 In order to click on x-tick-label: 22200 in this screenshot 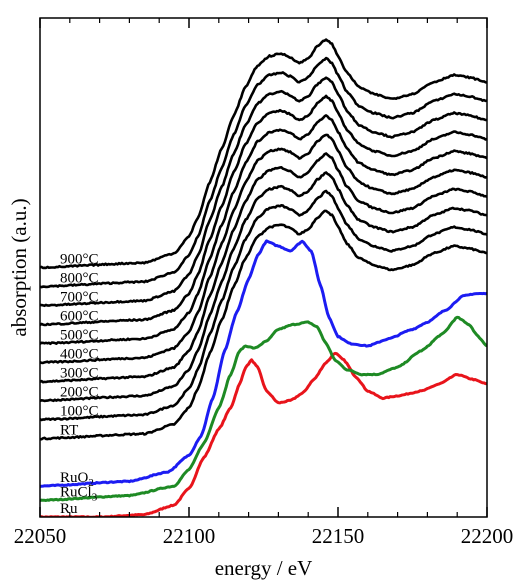, I will do `click(487, 536)`.